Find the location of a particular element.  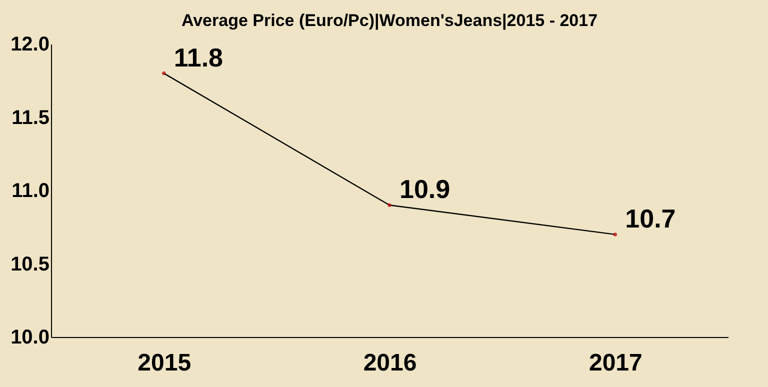

x-tick-label: 2016 is located at coordinates (390, 363).